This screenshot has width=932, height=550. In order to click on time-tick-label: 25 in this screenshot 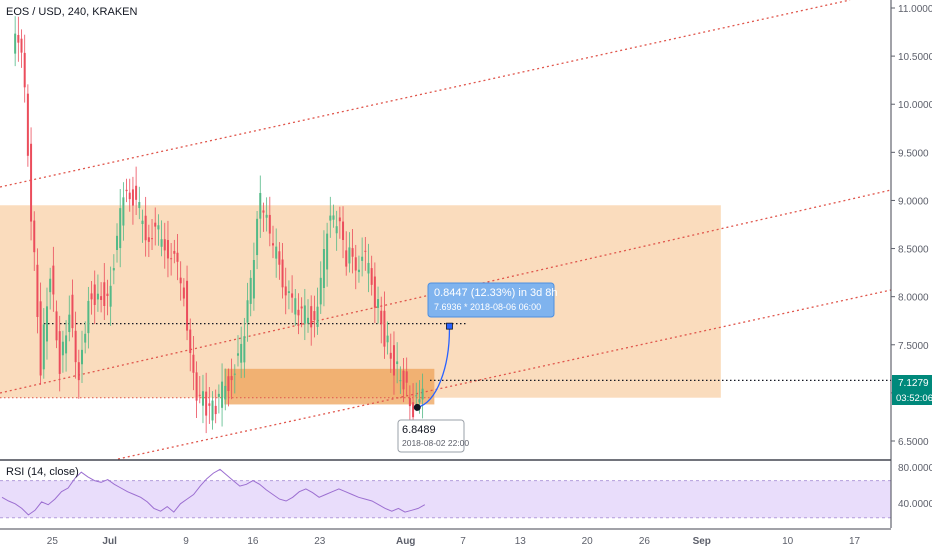, I will do `click(53, 541)`.